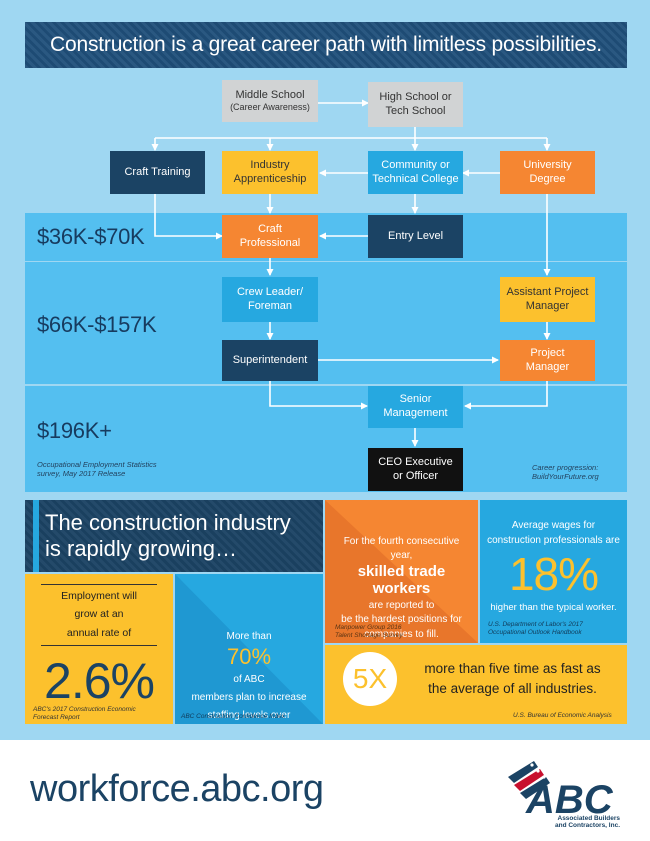 This screenshot has width=650, height=841. What do you see at coordinates (569, 797) in the screenshot?
I see `abc-logo-text: ABC` at bounding box center [569, 797].